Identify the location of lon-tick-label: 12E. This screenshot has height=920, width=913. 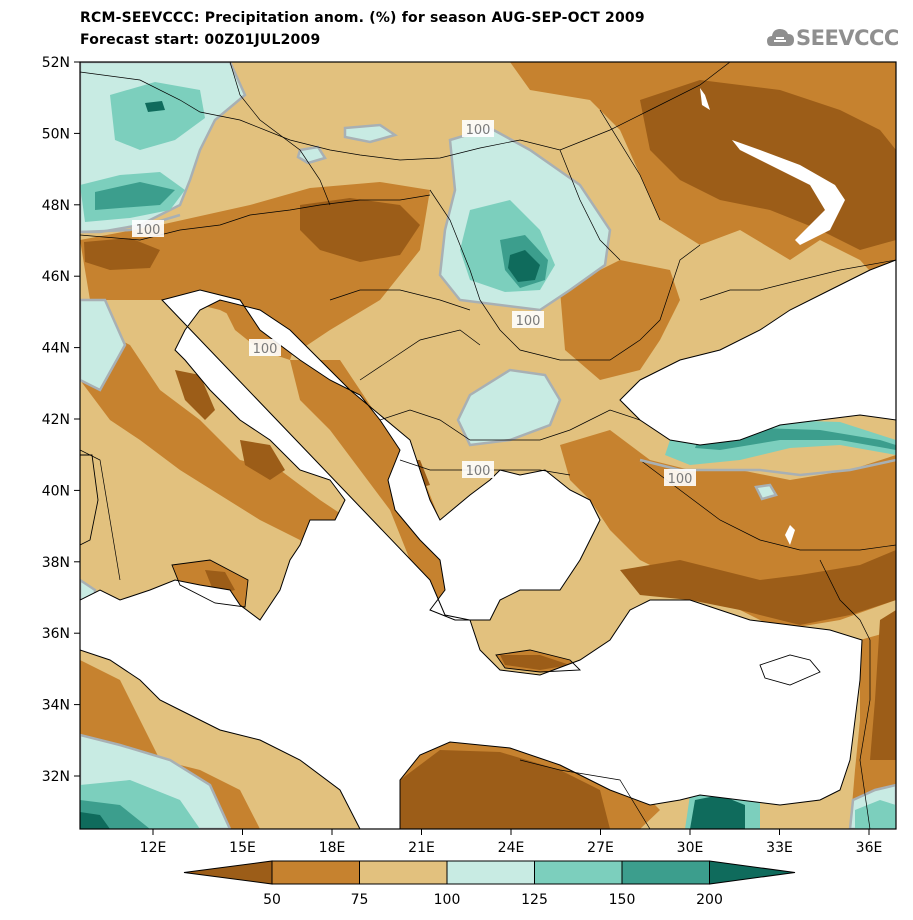
(153, 848).